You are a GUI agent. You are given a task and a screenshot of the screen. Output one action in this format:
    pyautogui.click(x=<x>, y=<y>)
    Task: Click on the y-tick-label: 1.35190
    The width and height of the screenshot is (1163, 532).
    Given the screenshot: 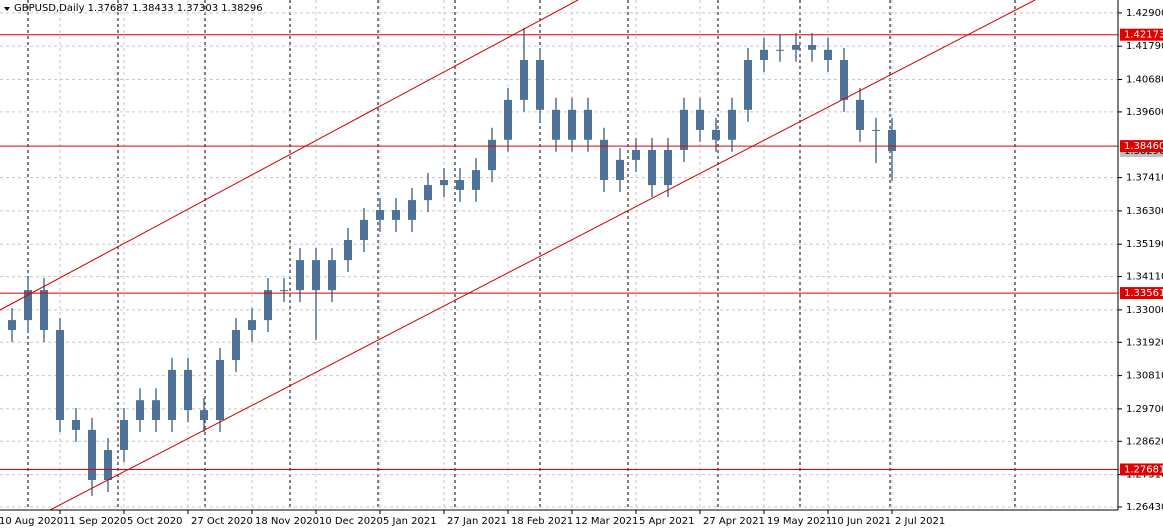 What is the action you would take?
    pyautogui.click(x=1144, y=244)
    